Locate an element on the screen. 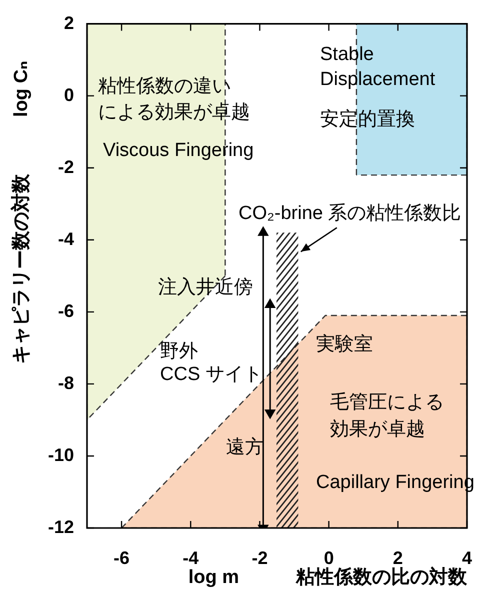  y-tick-label: -4 is located at coordinates (66, 238).